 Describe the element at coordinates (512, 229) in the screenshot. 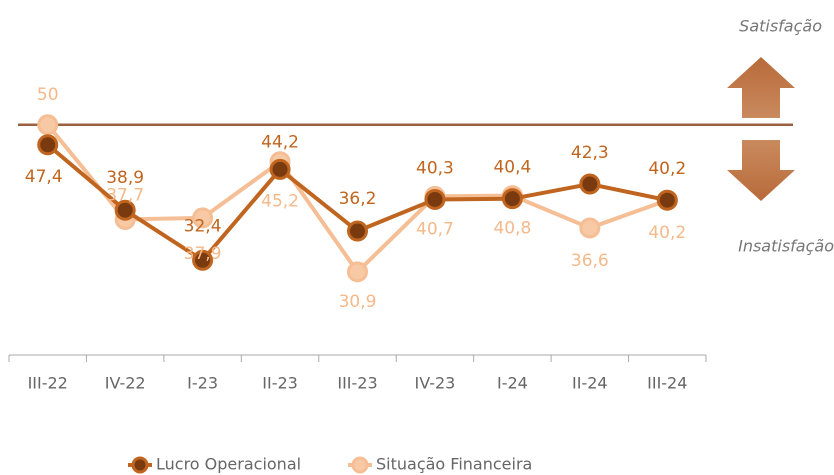

I see `data-label: 40,8` at that location.